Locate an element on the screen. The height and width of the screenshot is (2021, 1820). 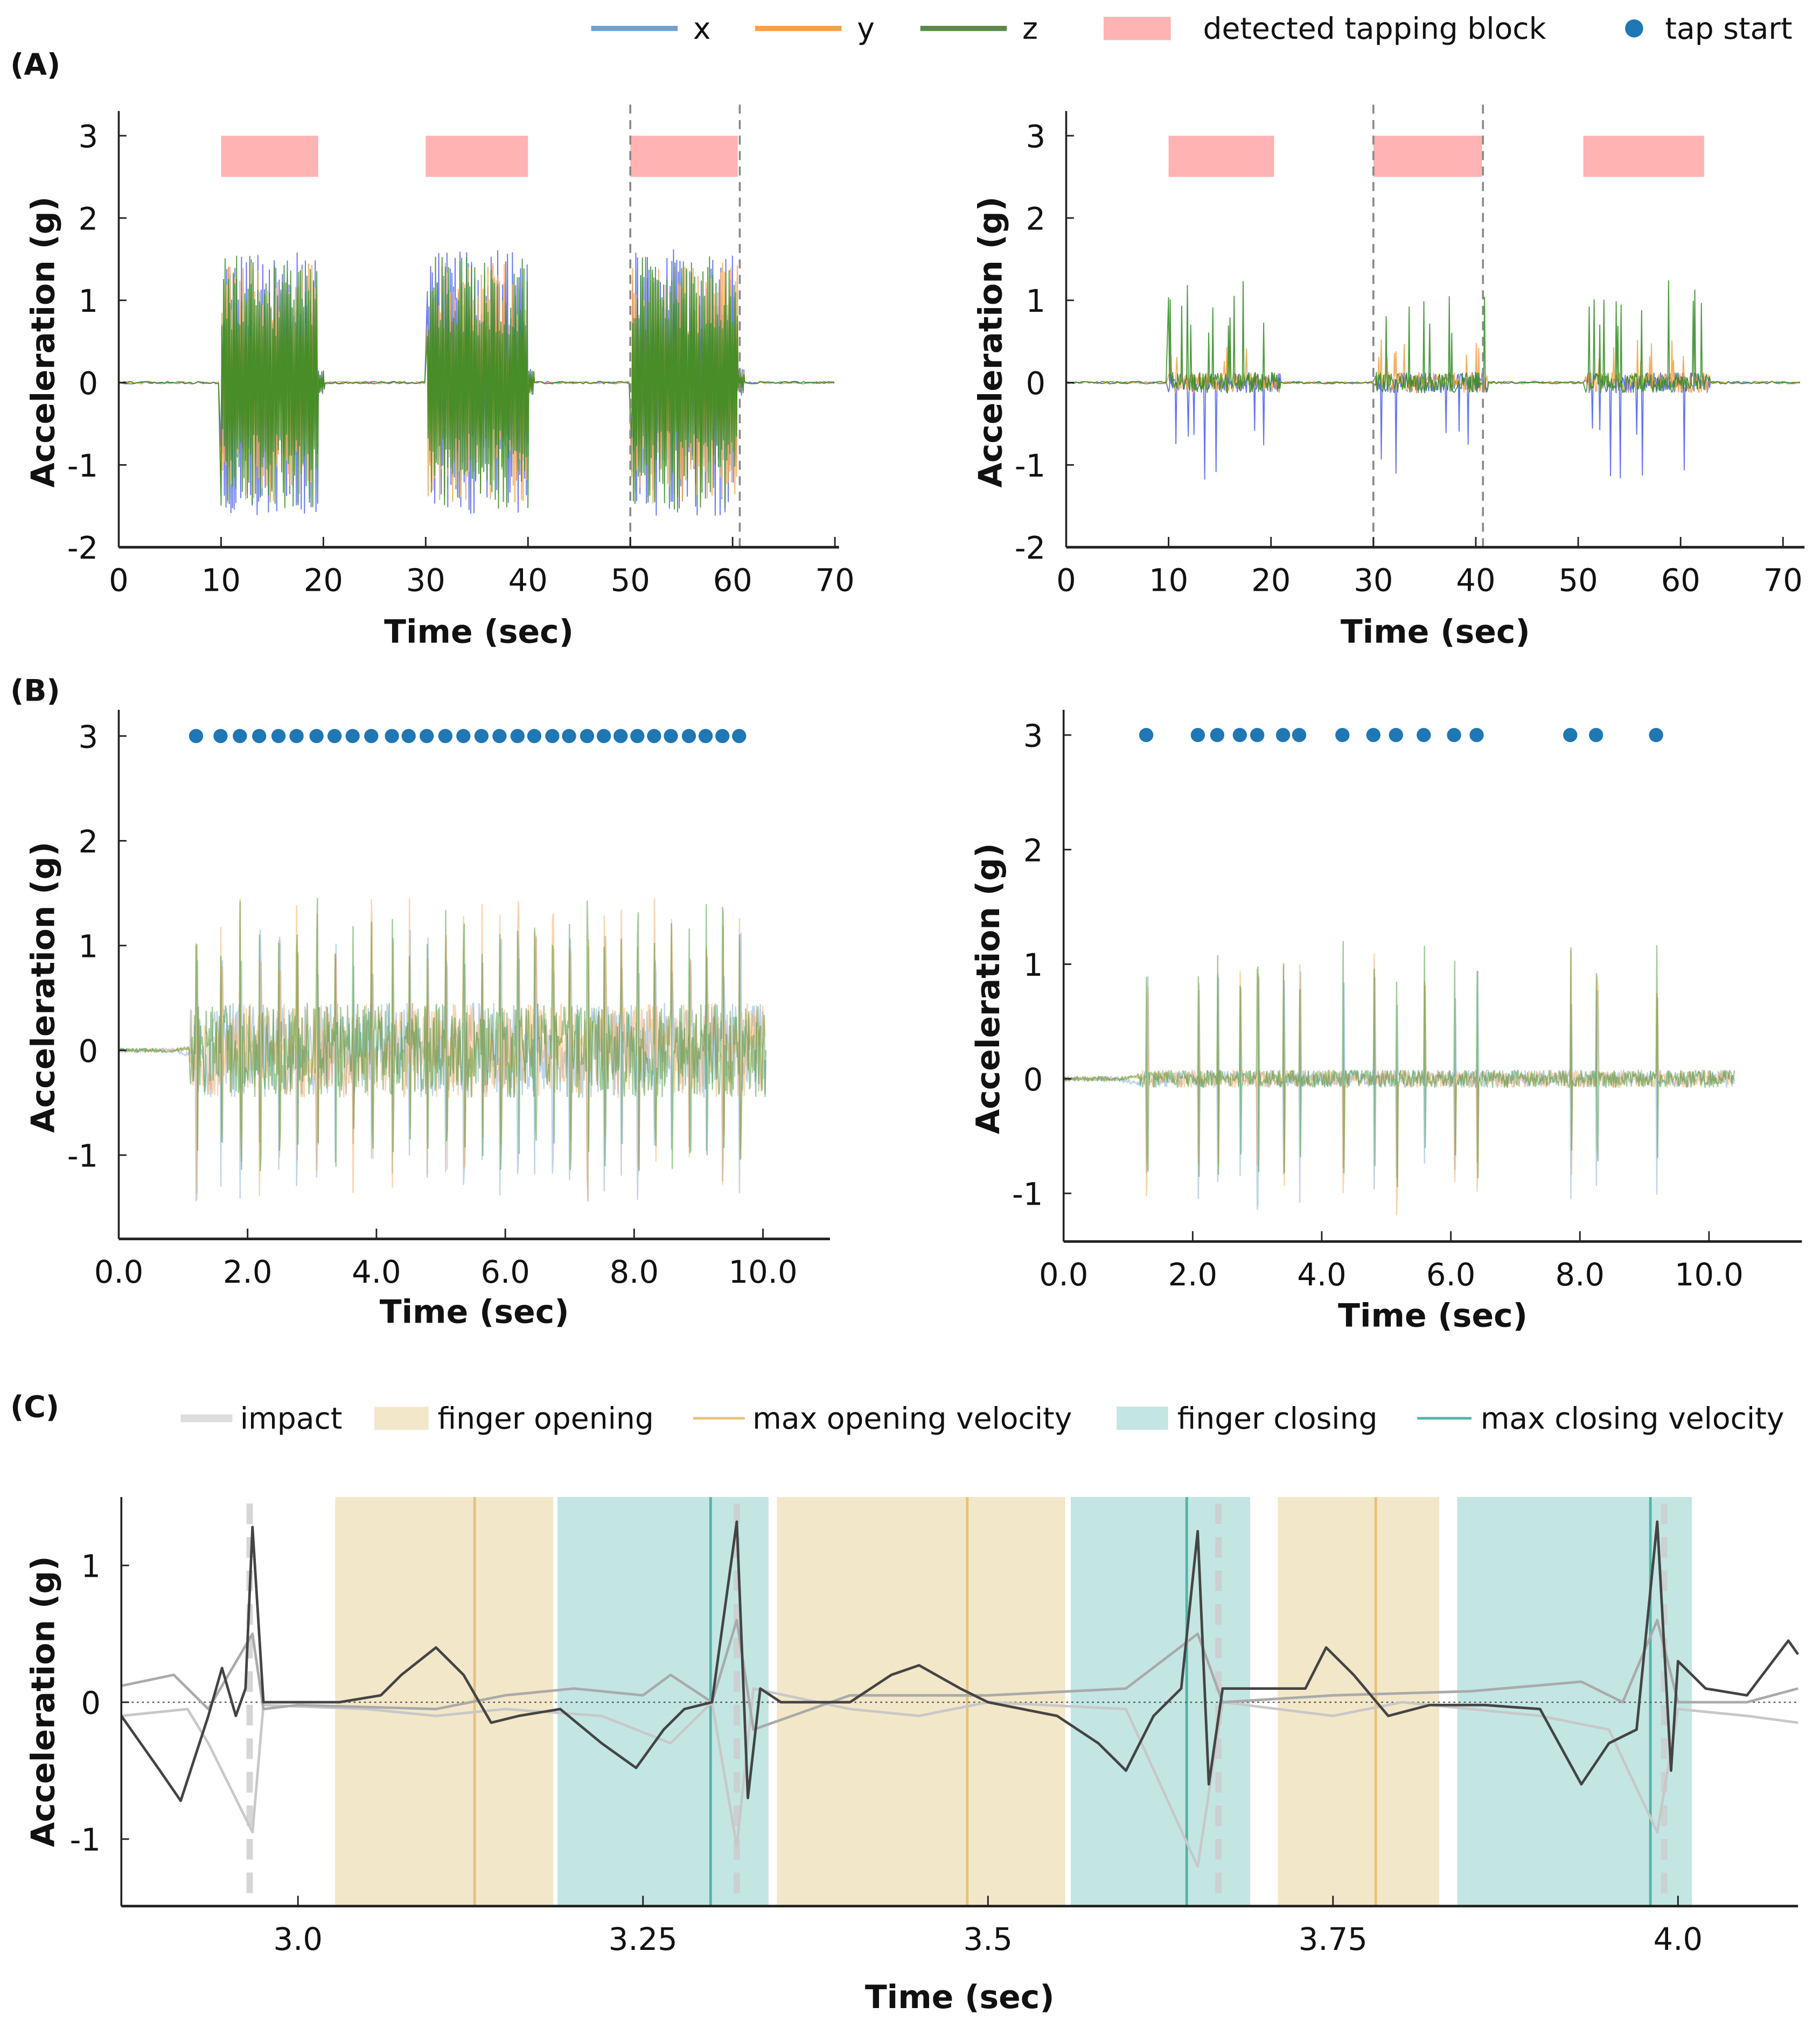
x-tick-label: 40 is located at coordinates (1475, 581).